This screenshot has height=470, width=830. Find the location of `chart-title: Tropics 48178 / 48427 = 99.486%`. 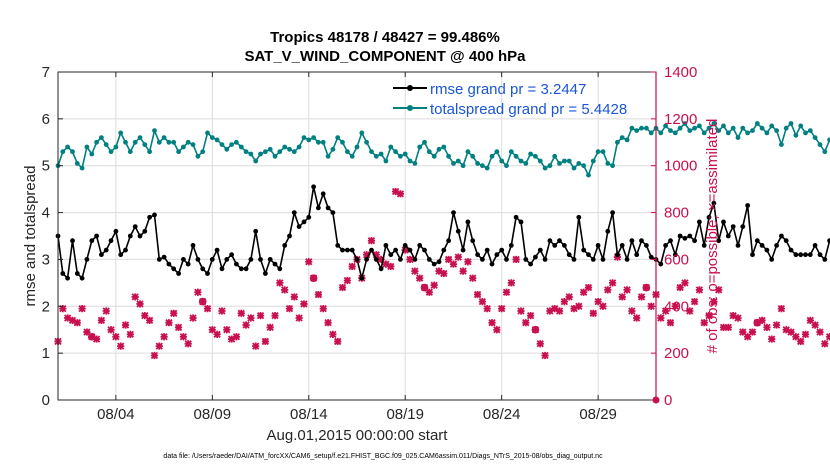

chart-title: Tropics 48178 / 48427 = 99.486% is located at coordinates (385, 37).